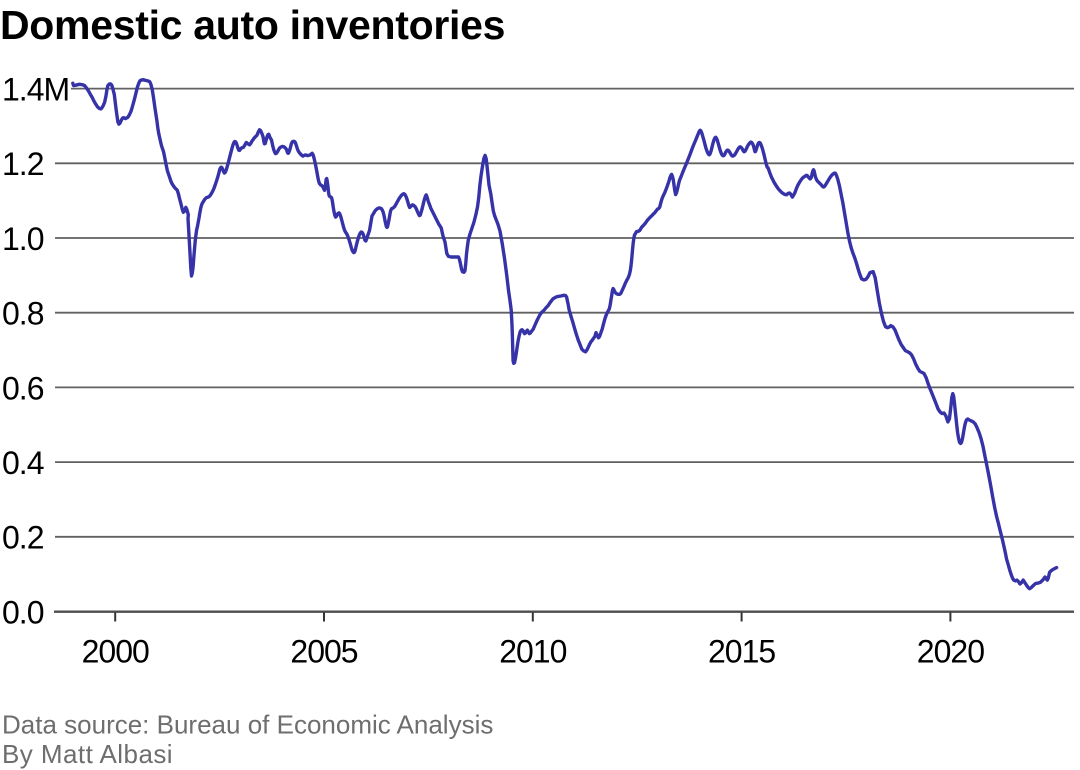 This screenshot has height=770, width=1080. Describe the element at coordinates (23, 388) in the screenshot. I see `svg-text: 0.6` at that location.